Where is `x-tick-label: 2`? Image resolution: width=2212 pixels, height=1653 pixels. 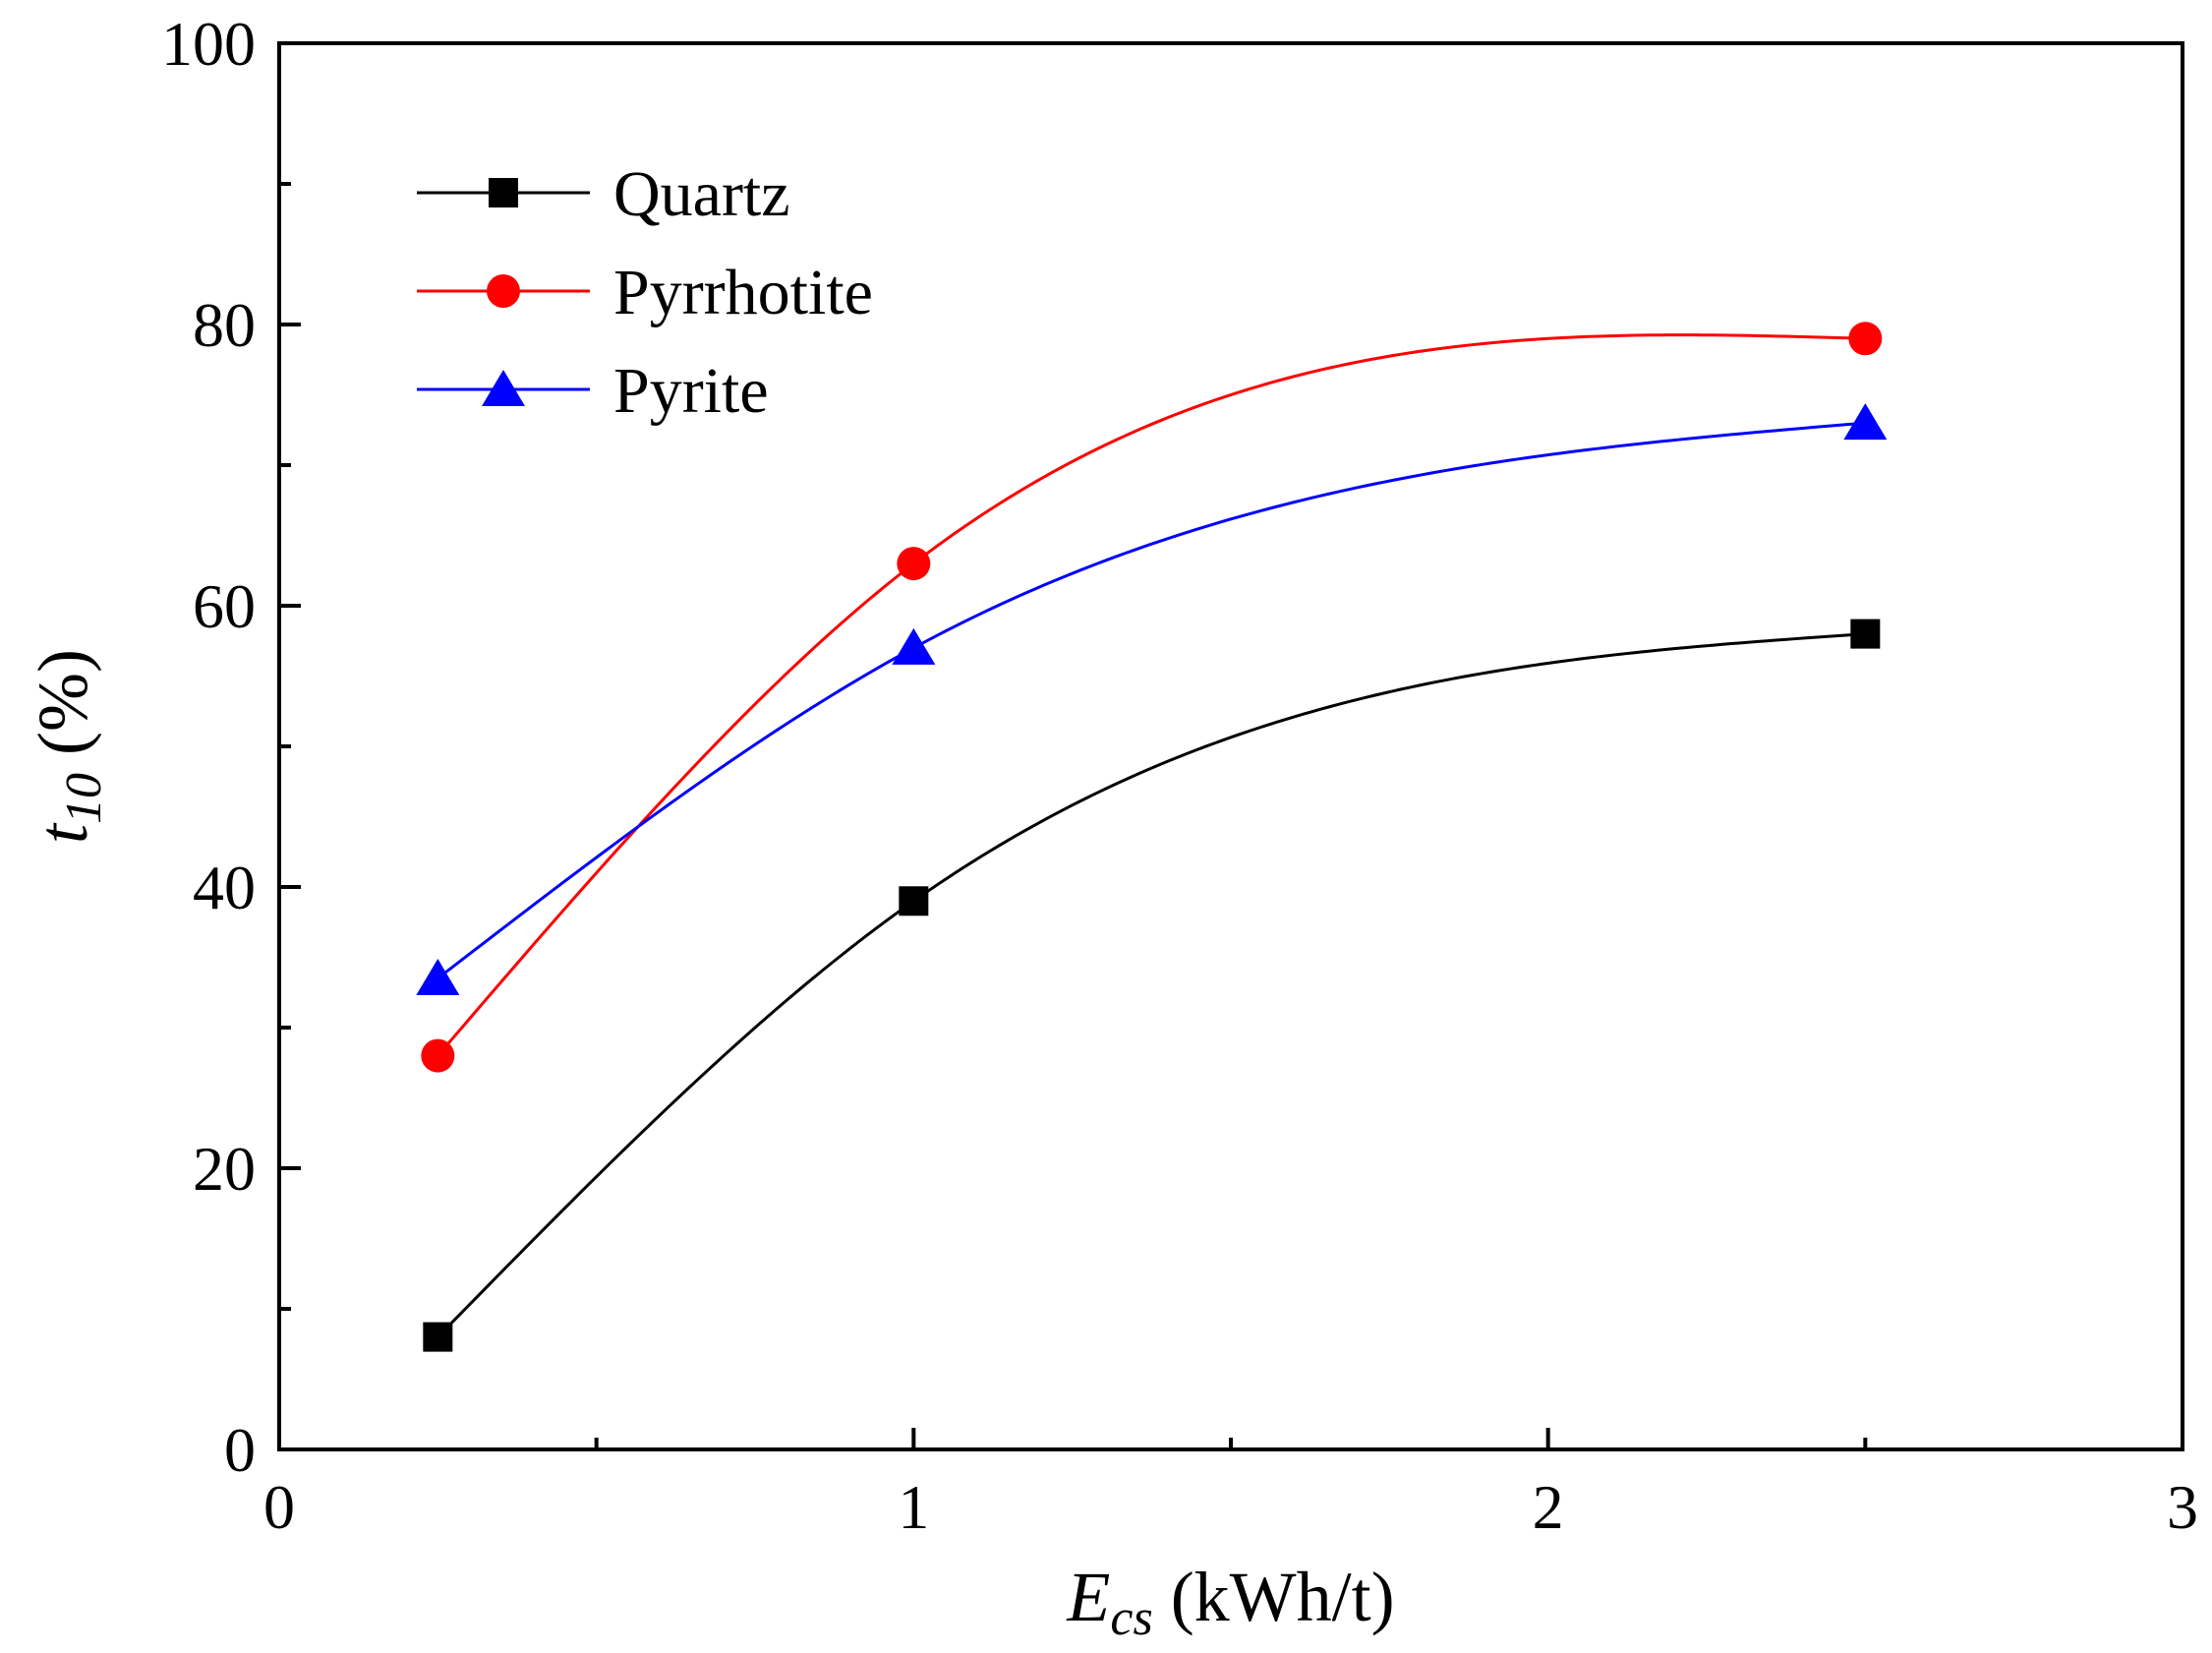 x-tick-label: 2 is located at coordinates (1549, 1507).